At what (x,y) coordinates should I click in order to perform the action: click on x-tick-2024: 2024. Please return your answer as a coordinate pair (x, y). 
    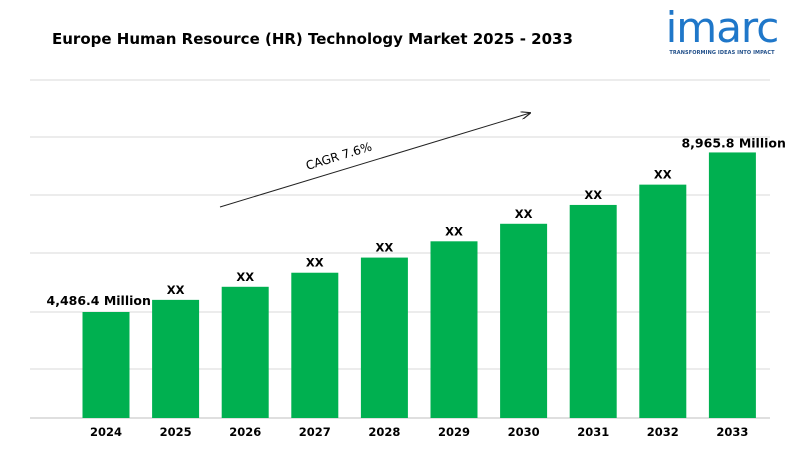
    Looking at the image, I should click on (106, 432).